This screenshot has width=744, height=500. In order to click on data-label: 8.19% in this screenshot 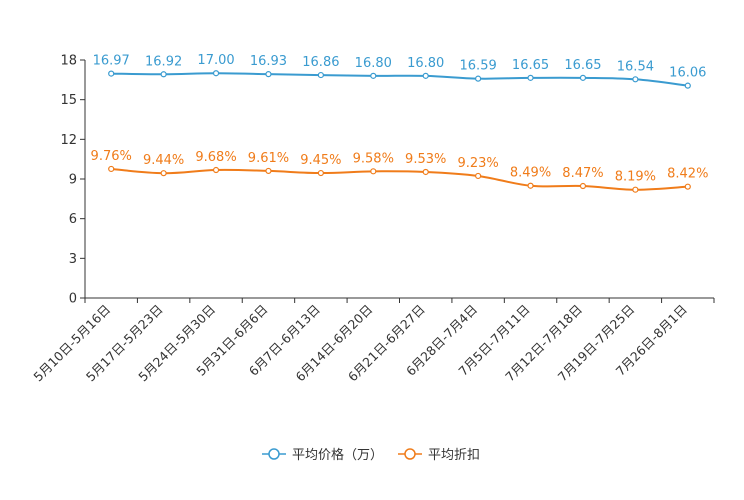, I will do `click(635, 177)`.